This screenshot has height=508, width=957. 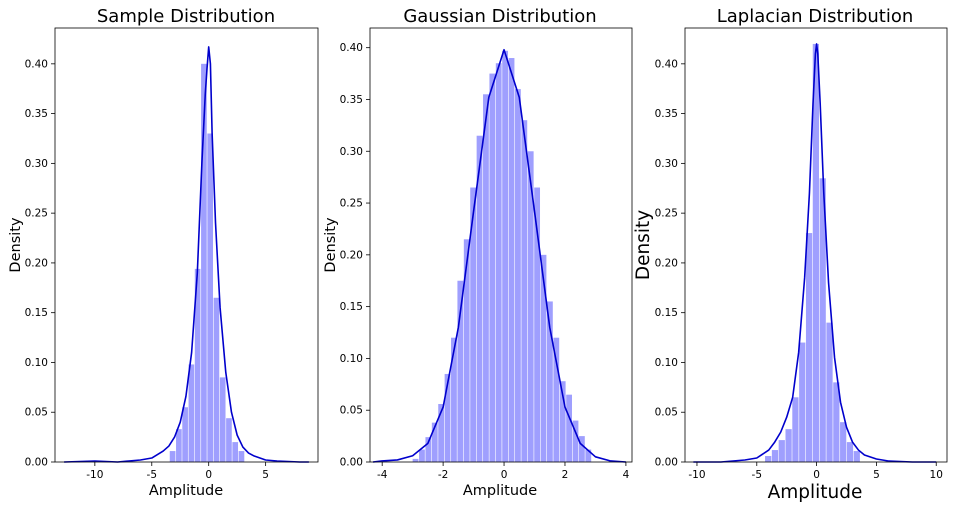 What do you see at coordinates (565, 475) in the screenshot?
I see `x-tick-label: 2` at bounding box center [565, 475].